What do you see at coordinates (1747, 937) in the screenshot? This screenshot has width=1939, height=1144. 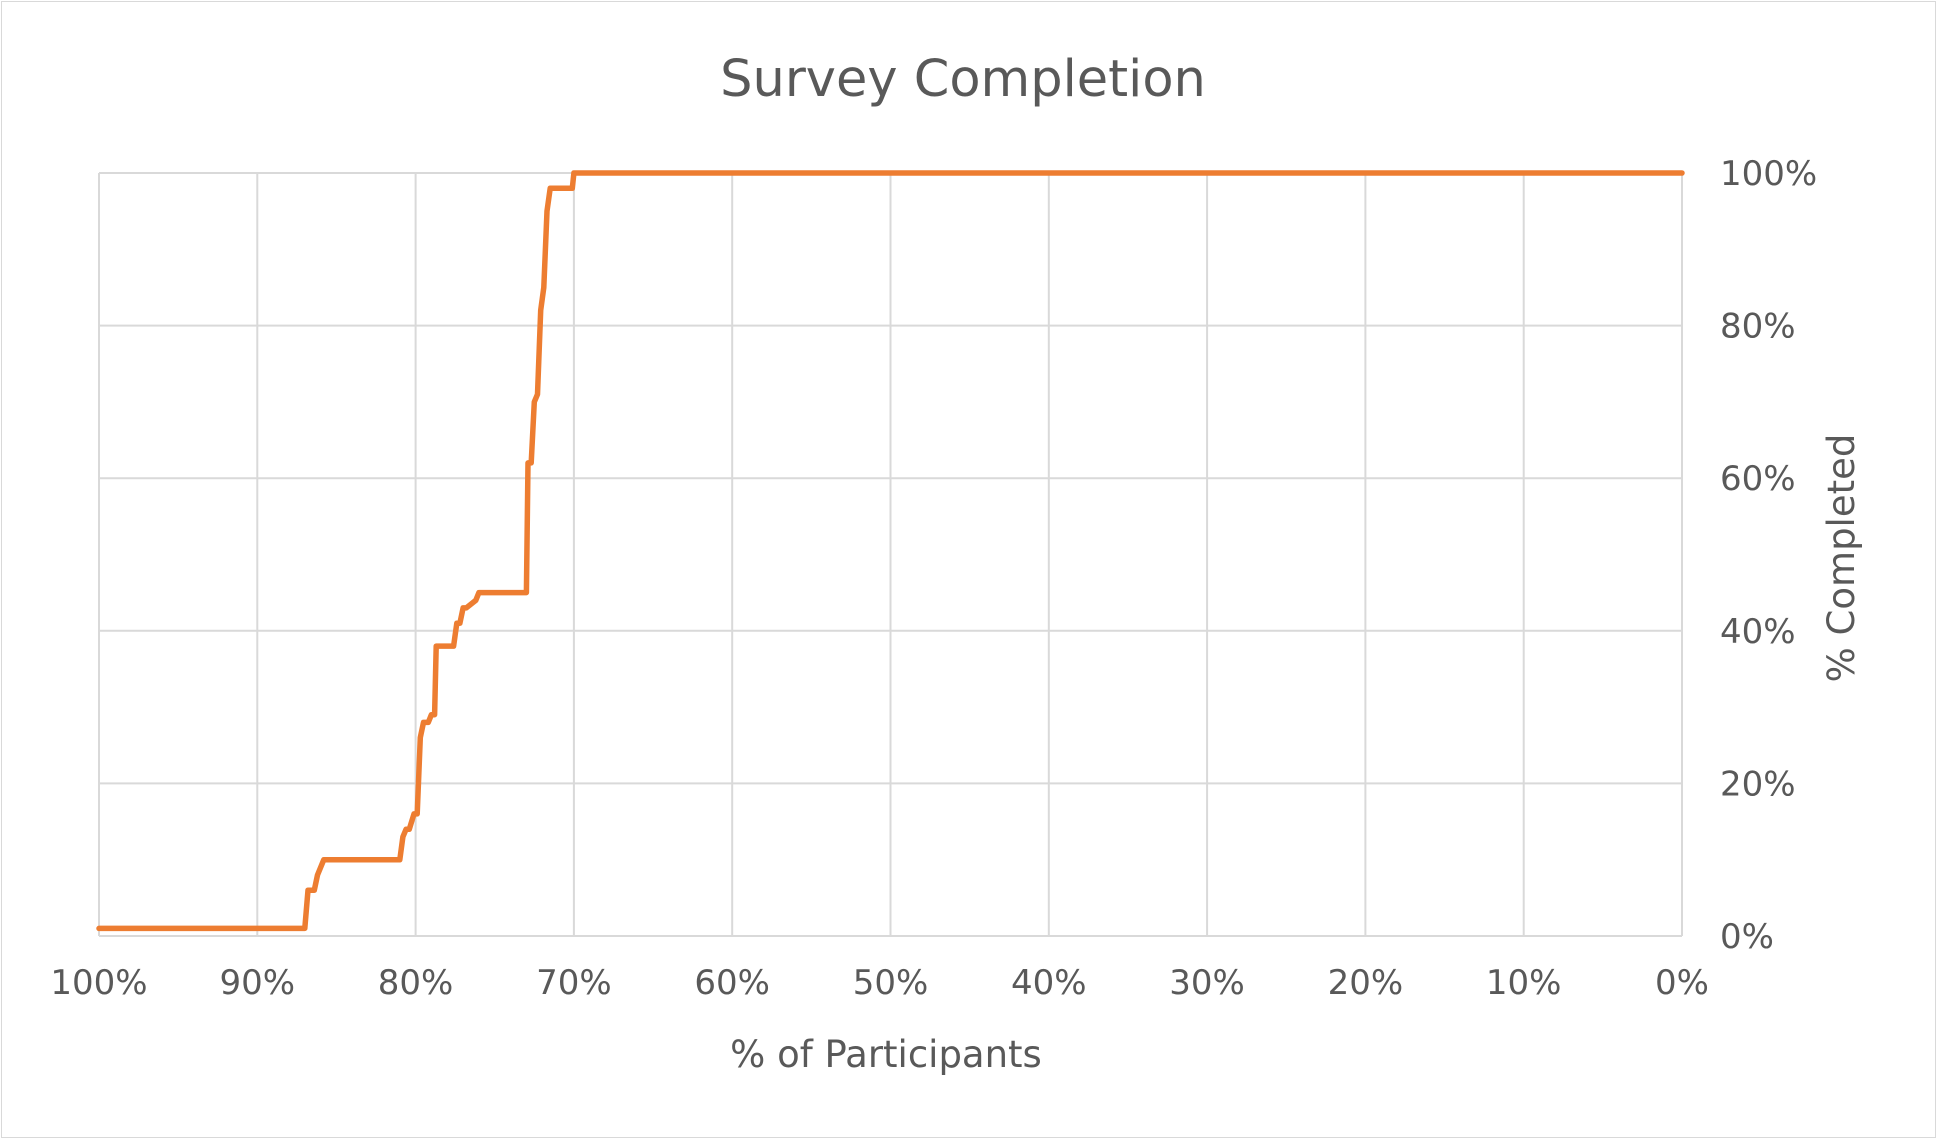 I see `y-tick-label: 0%` at bounding box center [1747, 937].